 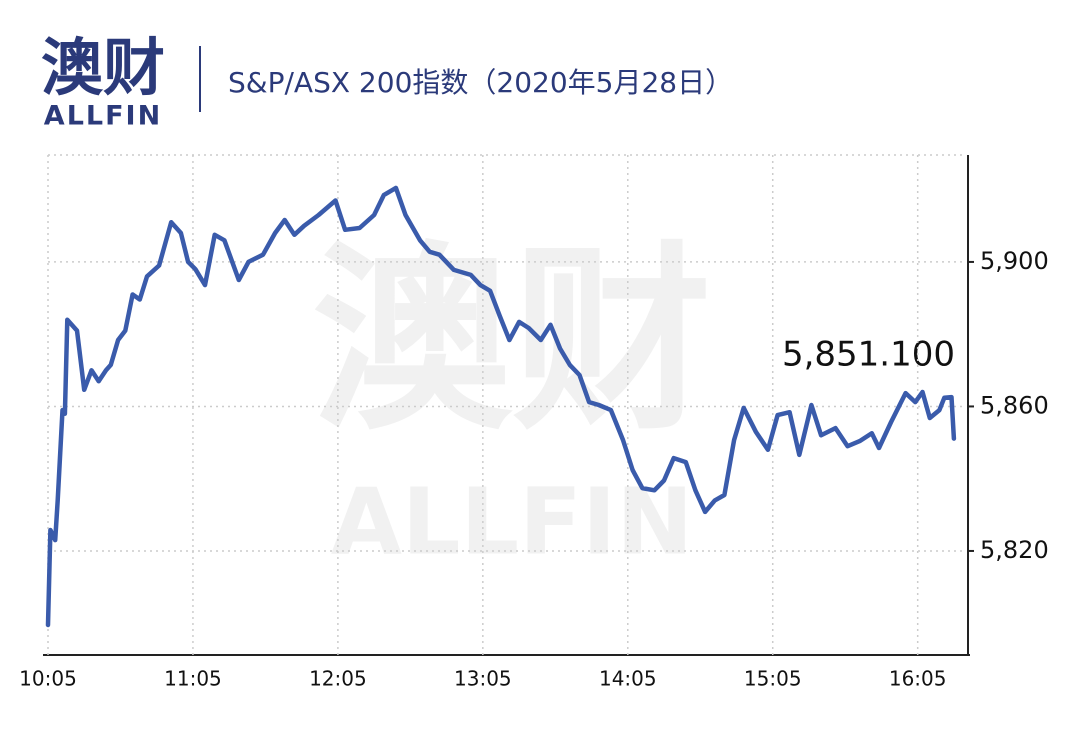 What do you see at coordinates (512, 521) in the screenshot?
I see `watermark-brand: ALLFIN` at bounding box center [512, 521].